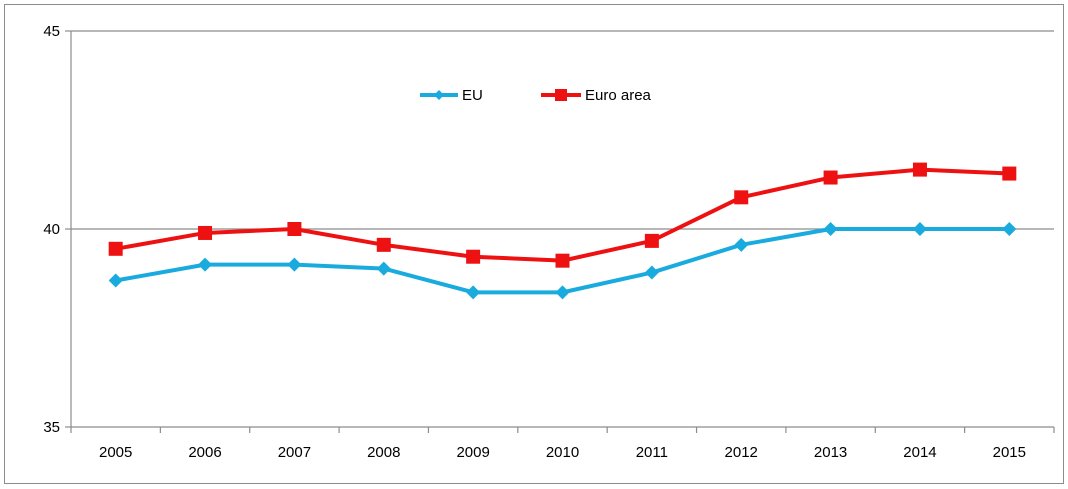  I want to click on y-tick-label: 35, so click(51, 427).